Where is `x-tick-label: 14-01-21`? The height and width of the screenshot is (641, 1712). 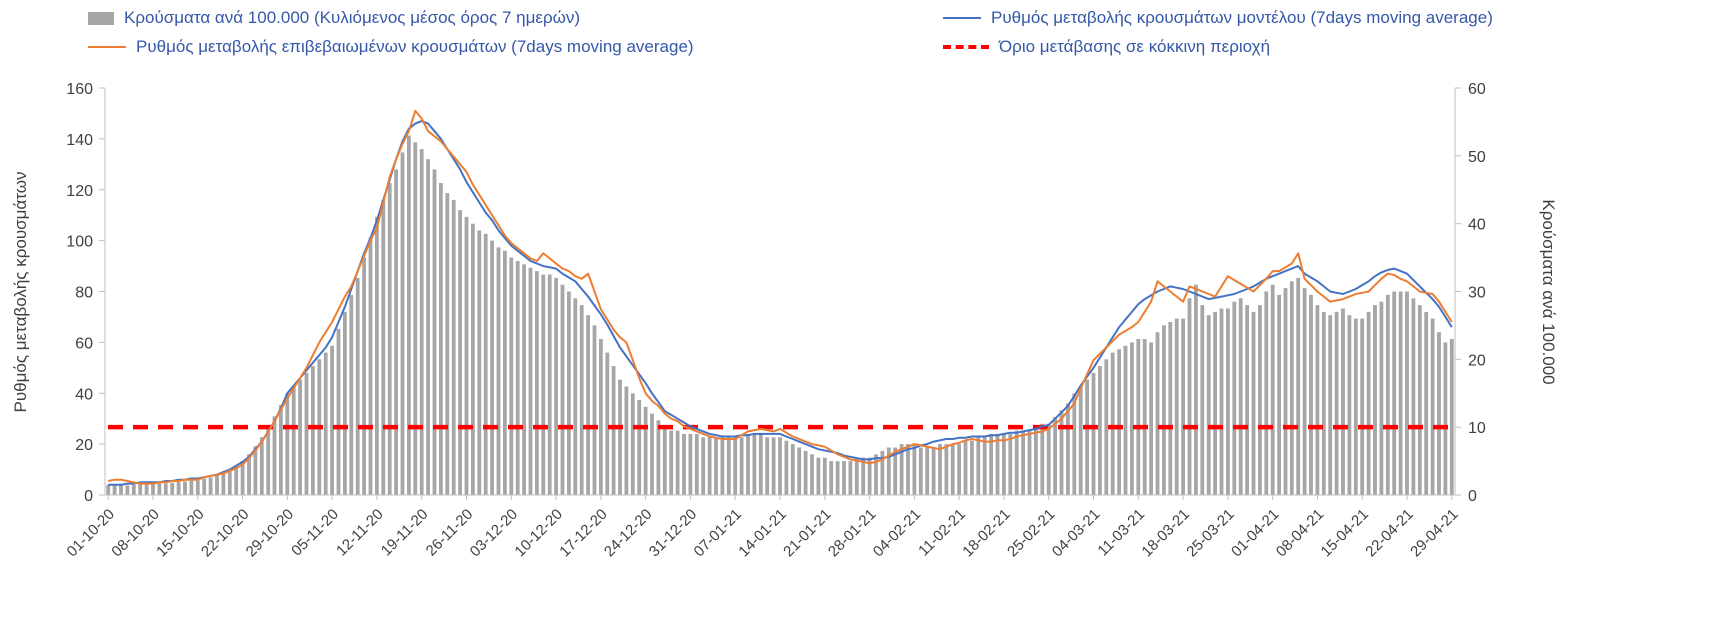
x-tick-label: 14-01-21 is located at coordinates (762, 533).